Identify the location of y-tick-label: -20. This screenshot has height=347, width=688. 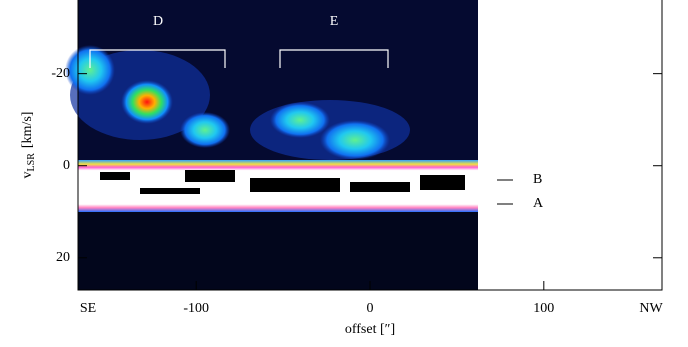
(60, 73).